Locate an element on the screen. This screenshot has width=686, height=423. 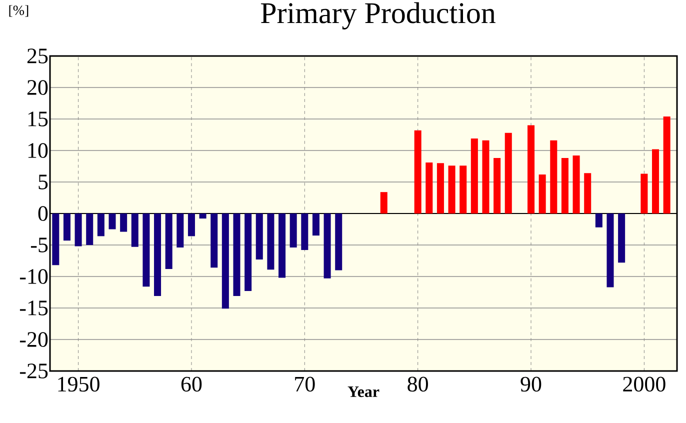
x-tick-label: 70 is located at coordinates (305, 384).